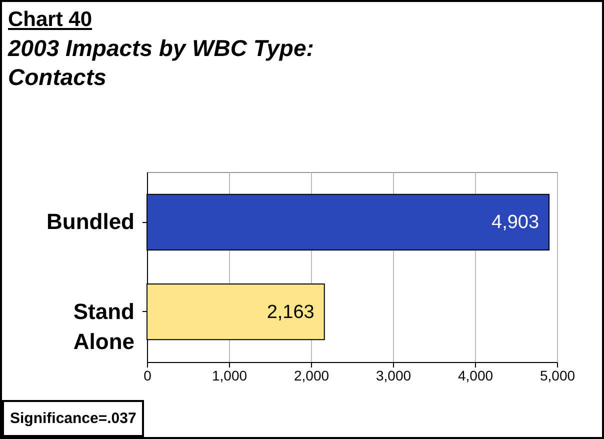 This screenshot has width=604, height=439. Describe the element at coordinates (90, 221) in the screenshot. I see `y-tick-label: Bundled` at that location.